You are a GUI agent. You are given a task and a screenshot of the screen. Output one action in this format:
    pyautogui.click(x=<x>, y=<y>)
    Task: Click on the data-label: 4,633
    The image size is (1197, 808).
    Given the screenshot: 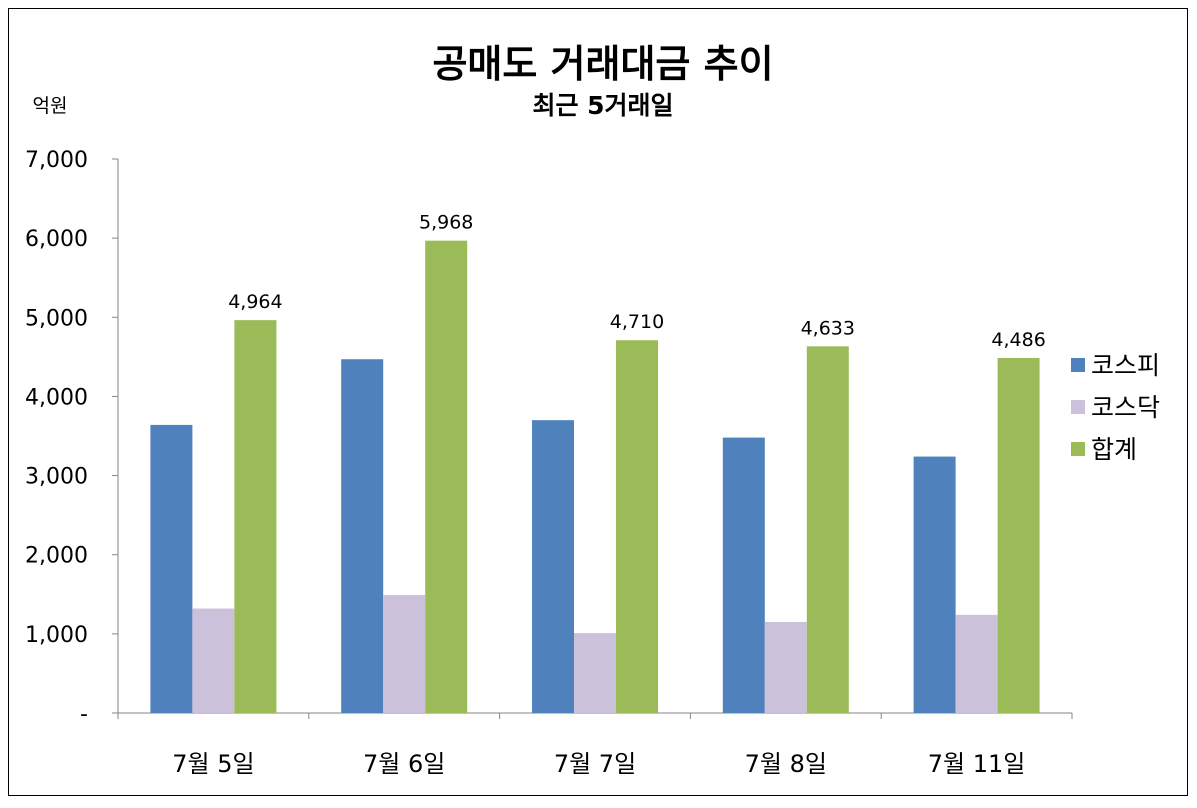 What is the action you would take?
    pyautogui.click(x=828, y=328)
    